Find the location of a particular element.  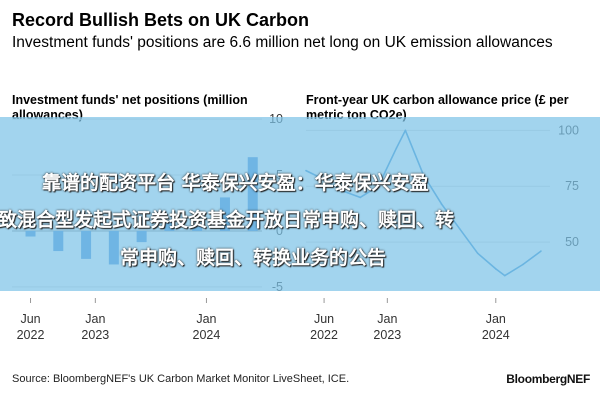

right-x-tick-year: 2022 is located at coordinates (324, 335).